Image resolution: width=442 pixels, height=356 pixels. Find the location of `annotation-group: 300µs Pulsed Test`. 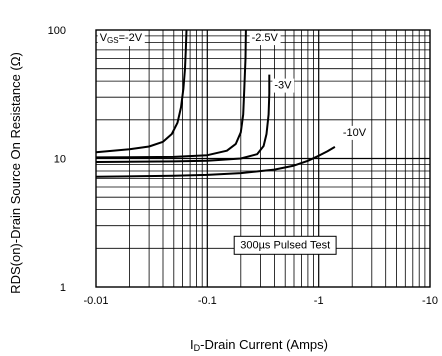

annotation-group: 300µs Pulsed Test is located at coordinates (285, 245).